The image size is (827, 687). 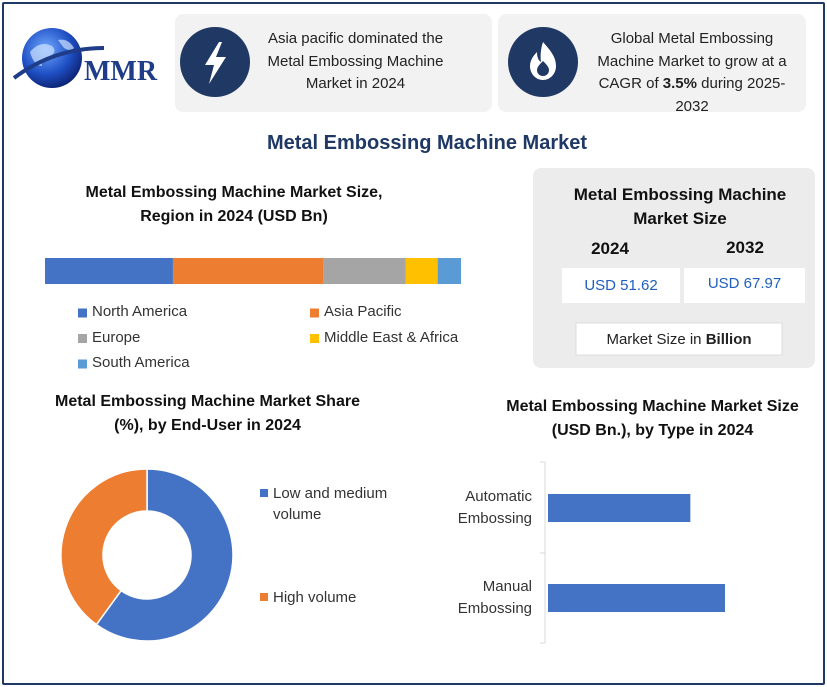 I want to click on panel-title: Metal Embossing Machine Market Size, so click(x=680, y=206).